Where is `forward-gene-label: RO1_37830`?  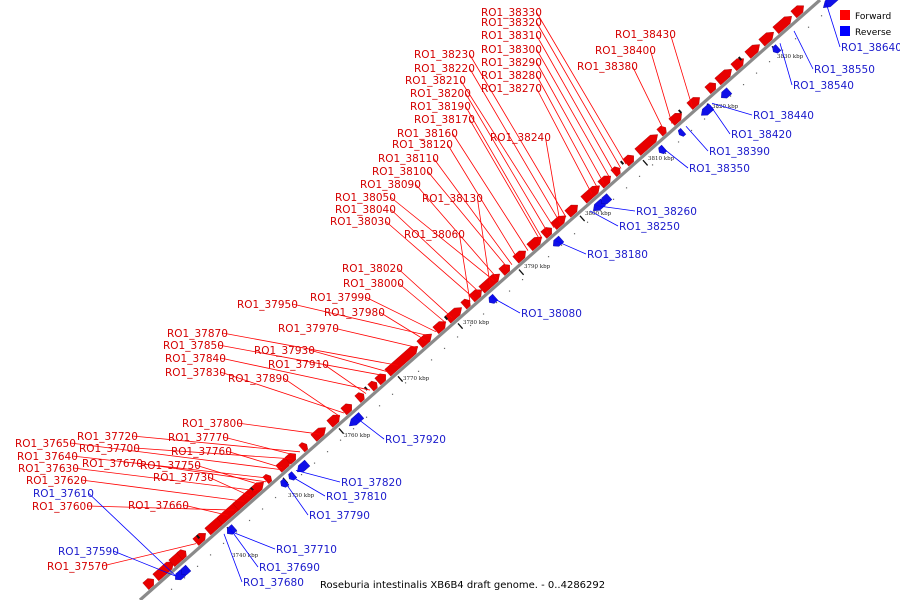 forward-gene-label: RO1_37830 is located at coordinates (195, 373).